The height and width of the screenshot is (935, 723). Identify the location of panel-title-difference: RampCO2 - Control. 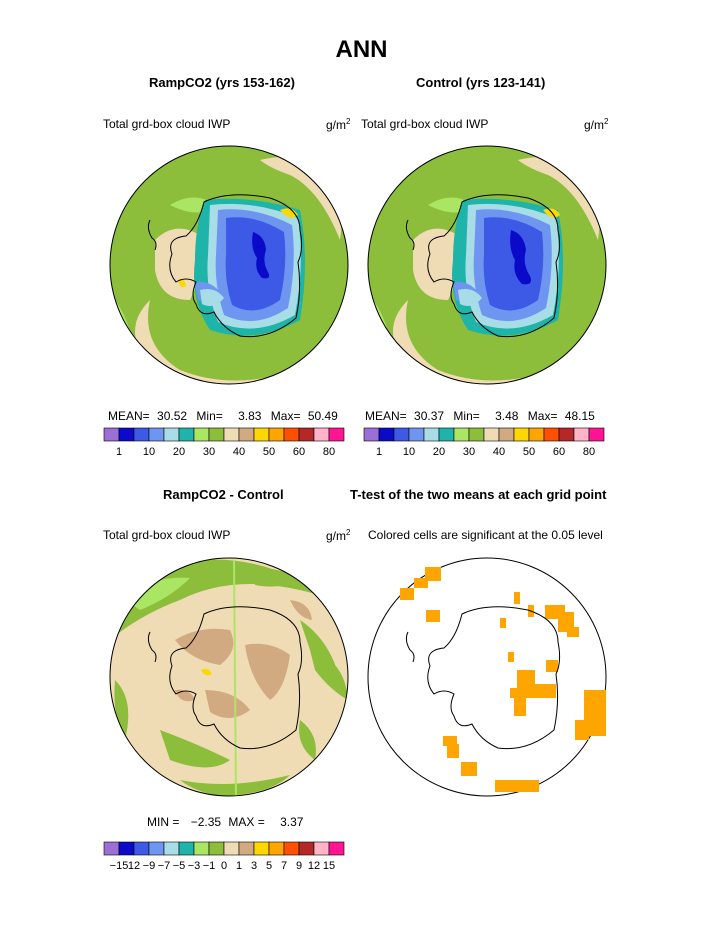
(223, 494).